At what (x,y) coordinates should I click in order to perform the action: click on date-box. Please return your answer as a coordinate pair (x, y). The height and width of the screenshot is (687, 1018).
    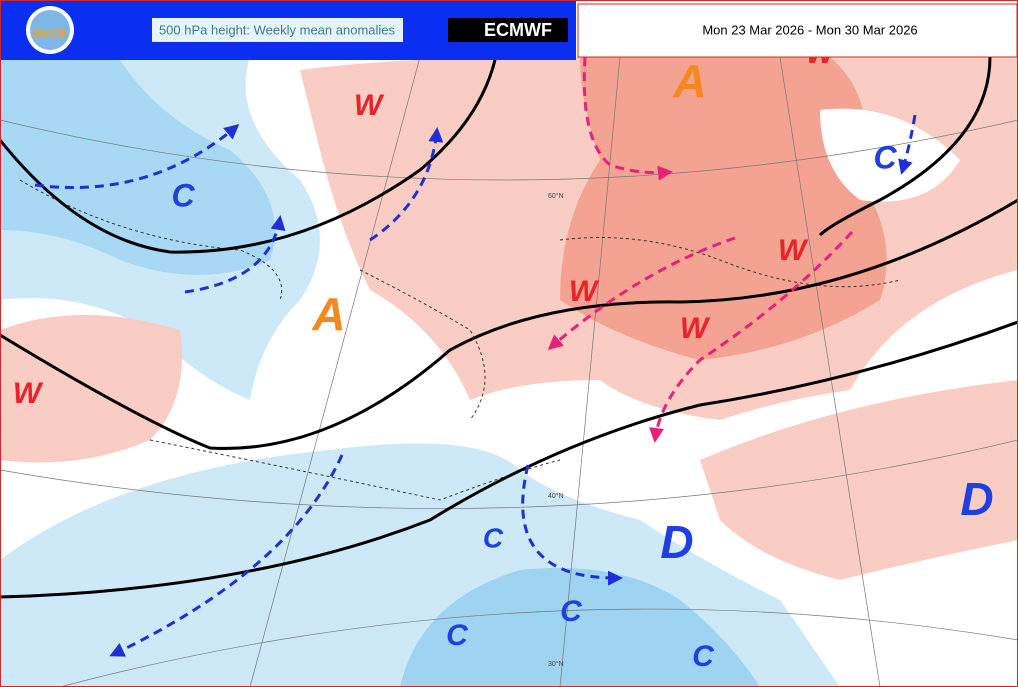
    Looking at the image, I should click on (797, 30).